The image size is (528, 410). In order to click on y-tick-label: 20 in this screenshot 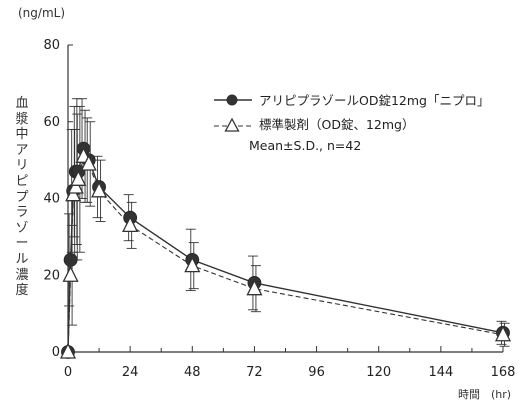, I will do `click(51, 275)`.